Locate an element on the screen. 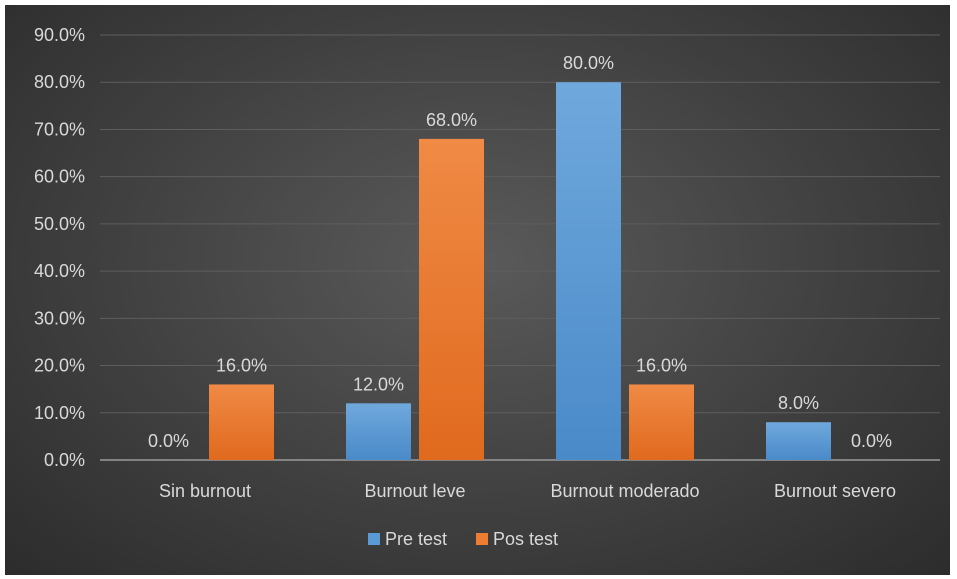 The image size is (957, 579). legend: Pre test Pos test is located at coordinates (463, 539).